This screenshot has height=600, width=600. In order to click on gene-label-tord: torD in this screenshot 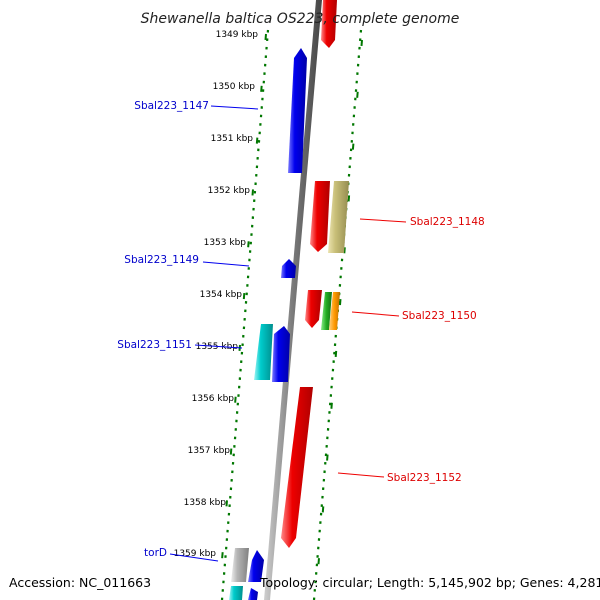, I will do `click(155, 553)`.